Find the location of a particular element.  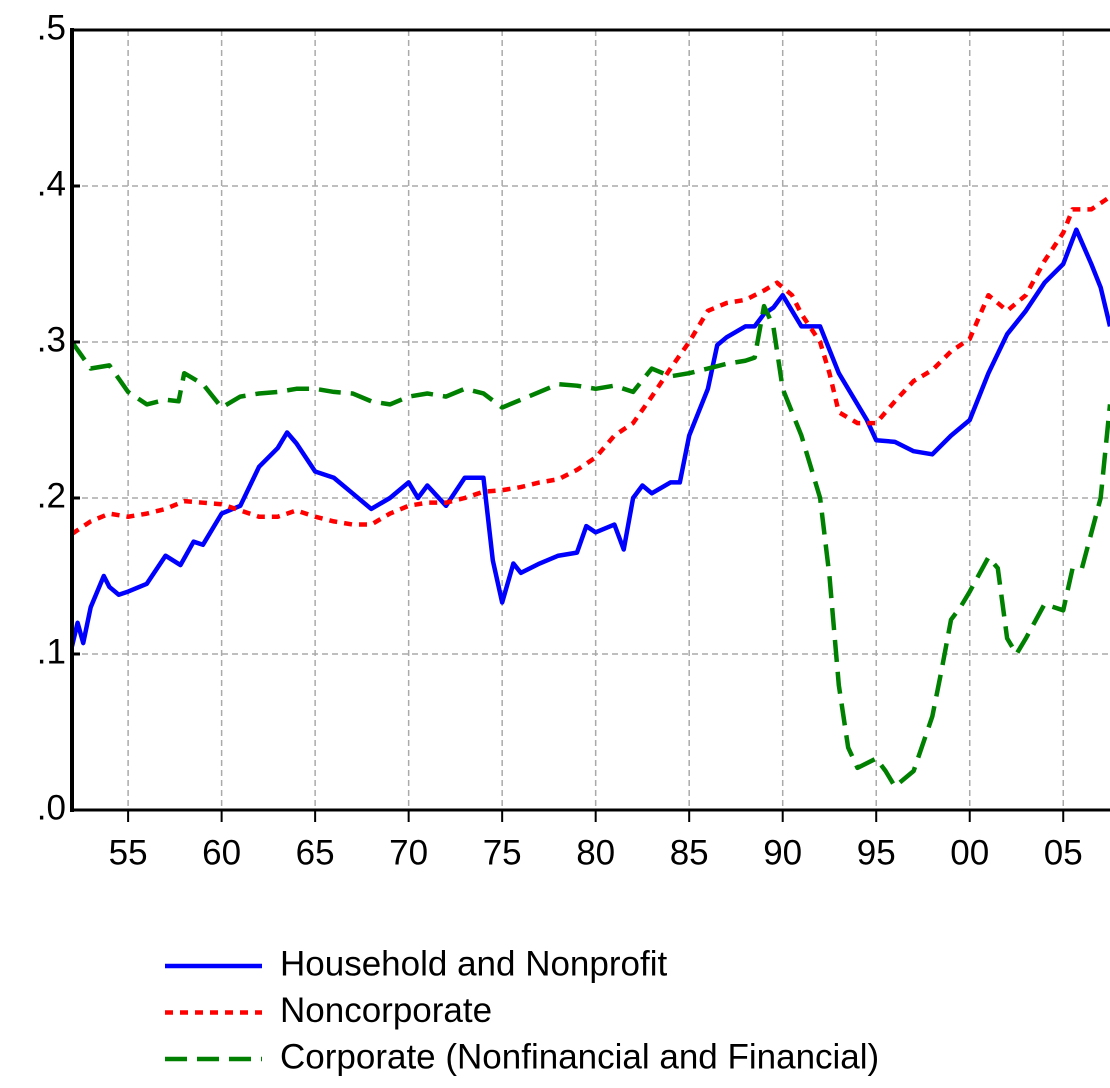

legend-label: Noncorporate is located at coordinates (386, 1010).